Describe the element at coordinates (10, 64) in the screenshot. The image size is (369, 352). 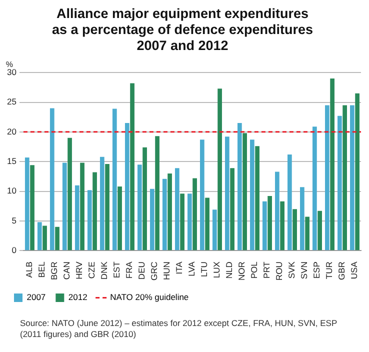
I see `y-axis-title: %` at that location.